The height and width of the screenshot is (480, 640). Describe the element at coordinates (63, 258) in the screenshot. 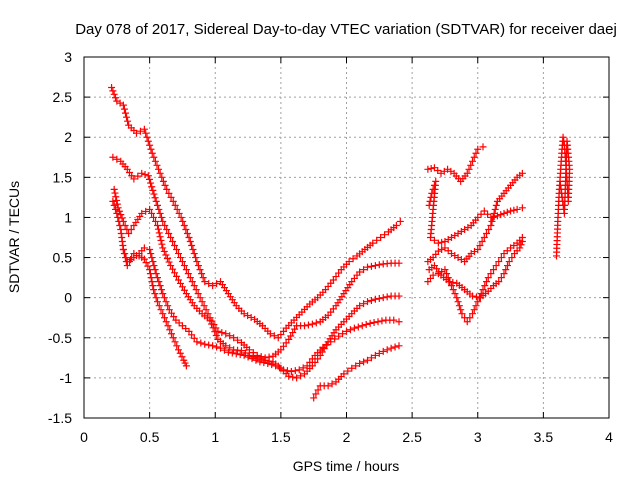

I see `y-tick-label: 0.5` at that location.